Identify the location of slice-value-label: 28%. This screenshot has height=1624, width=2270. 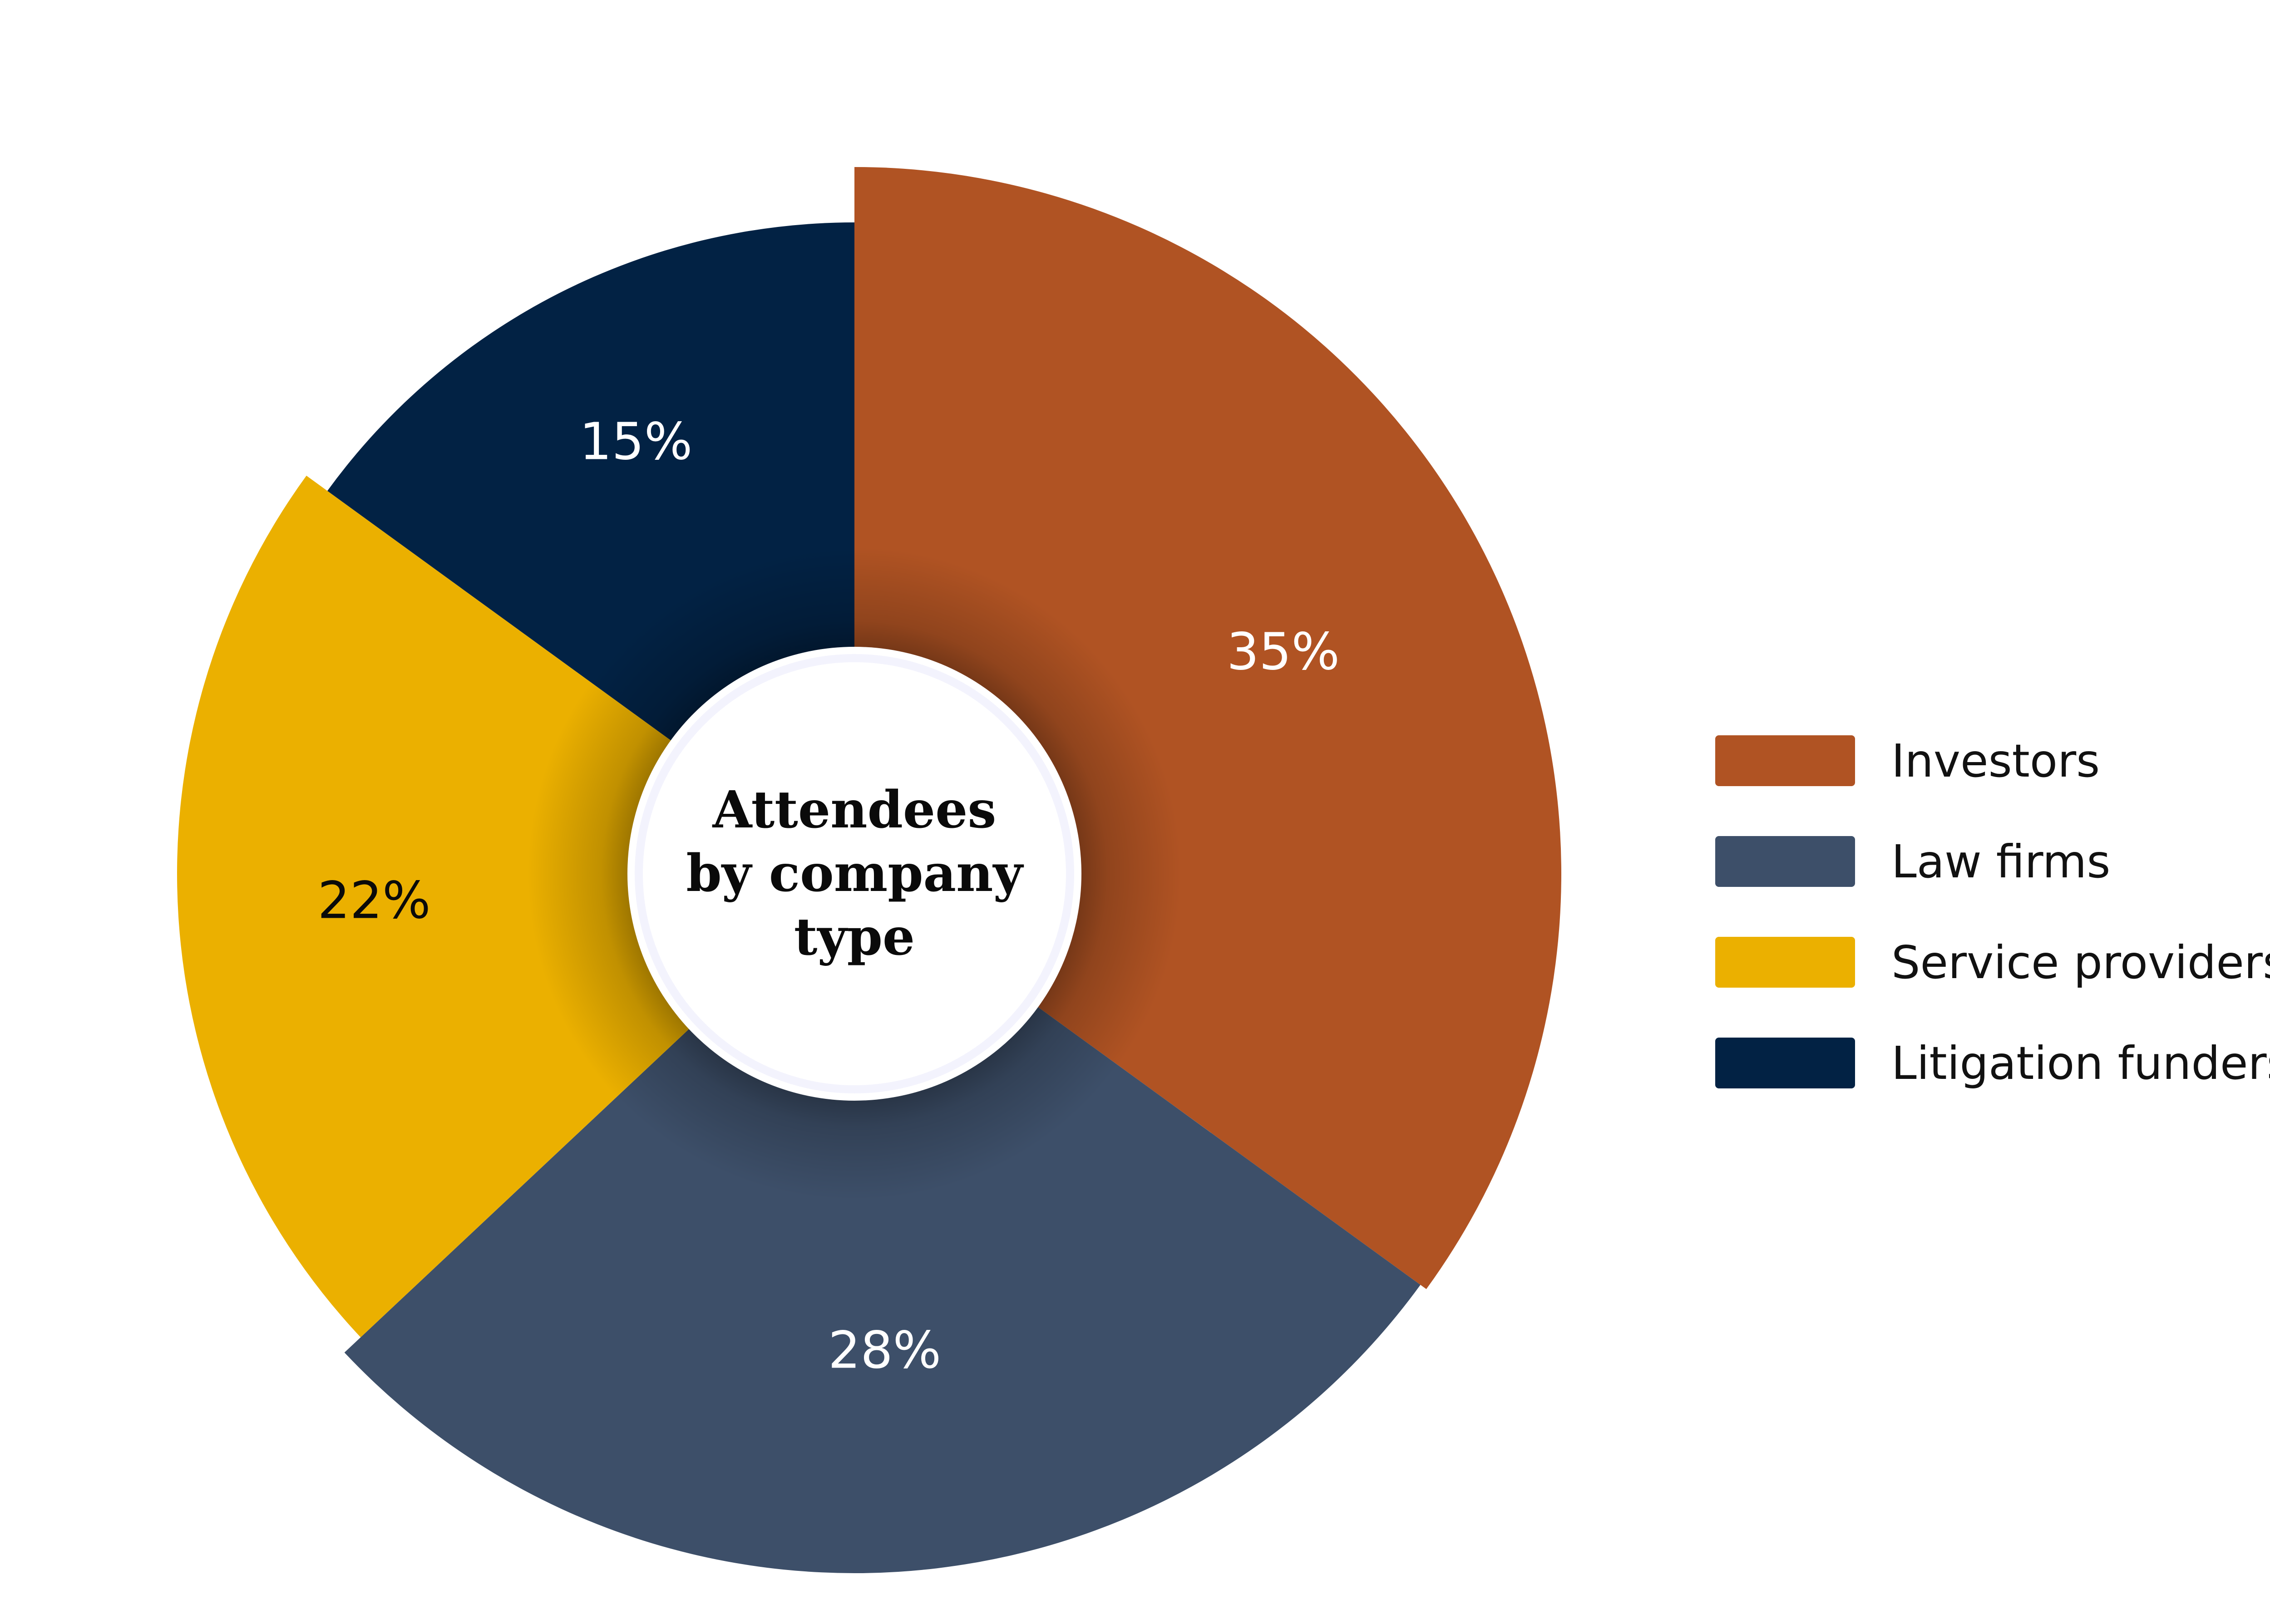
(884, 1350).